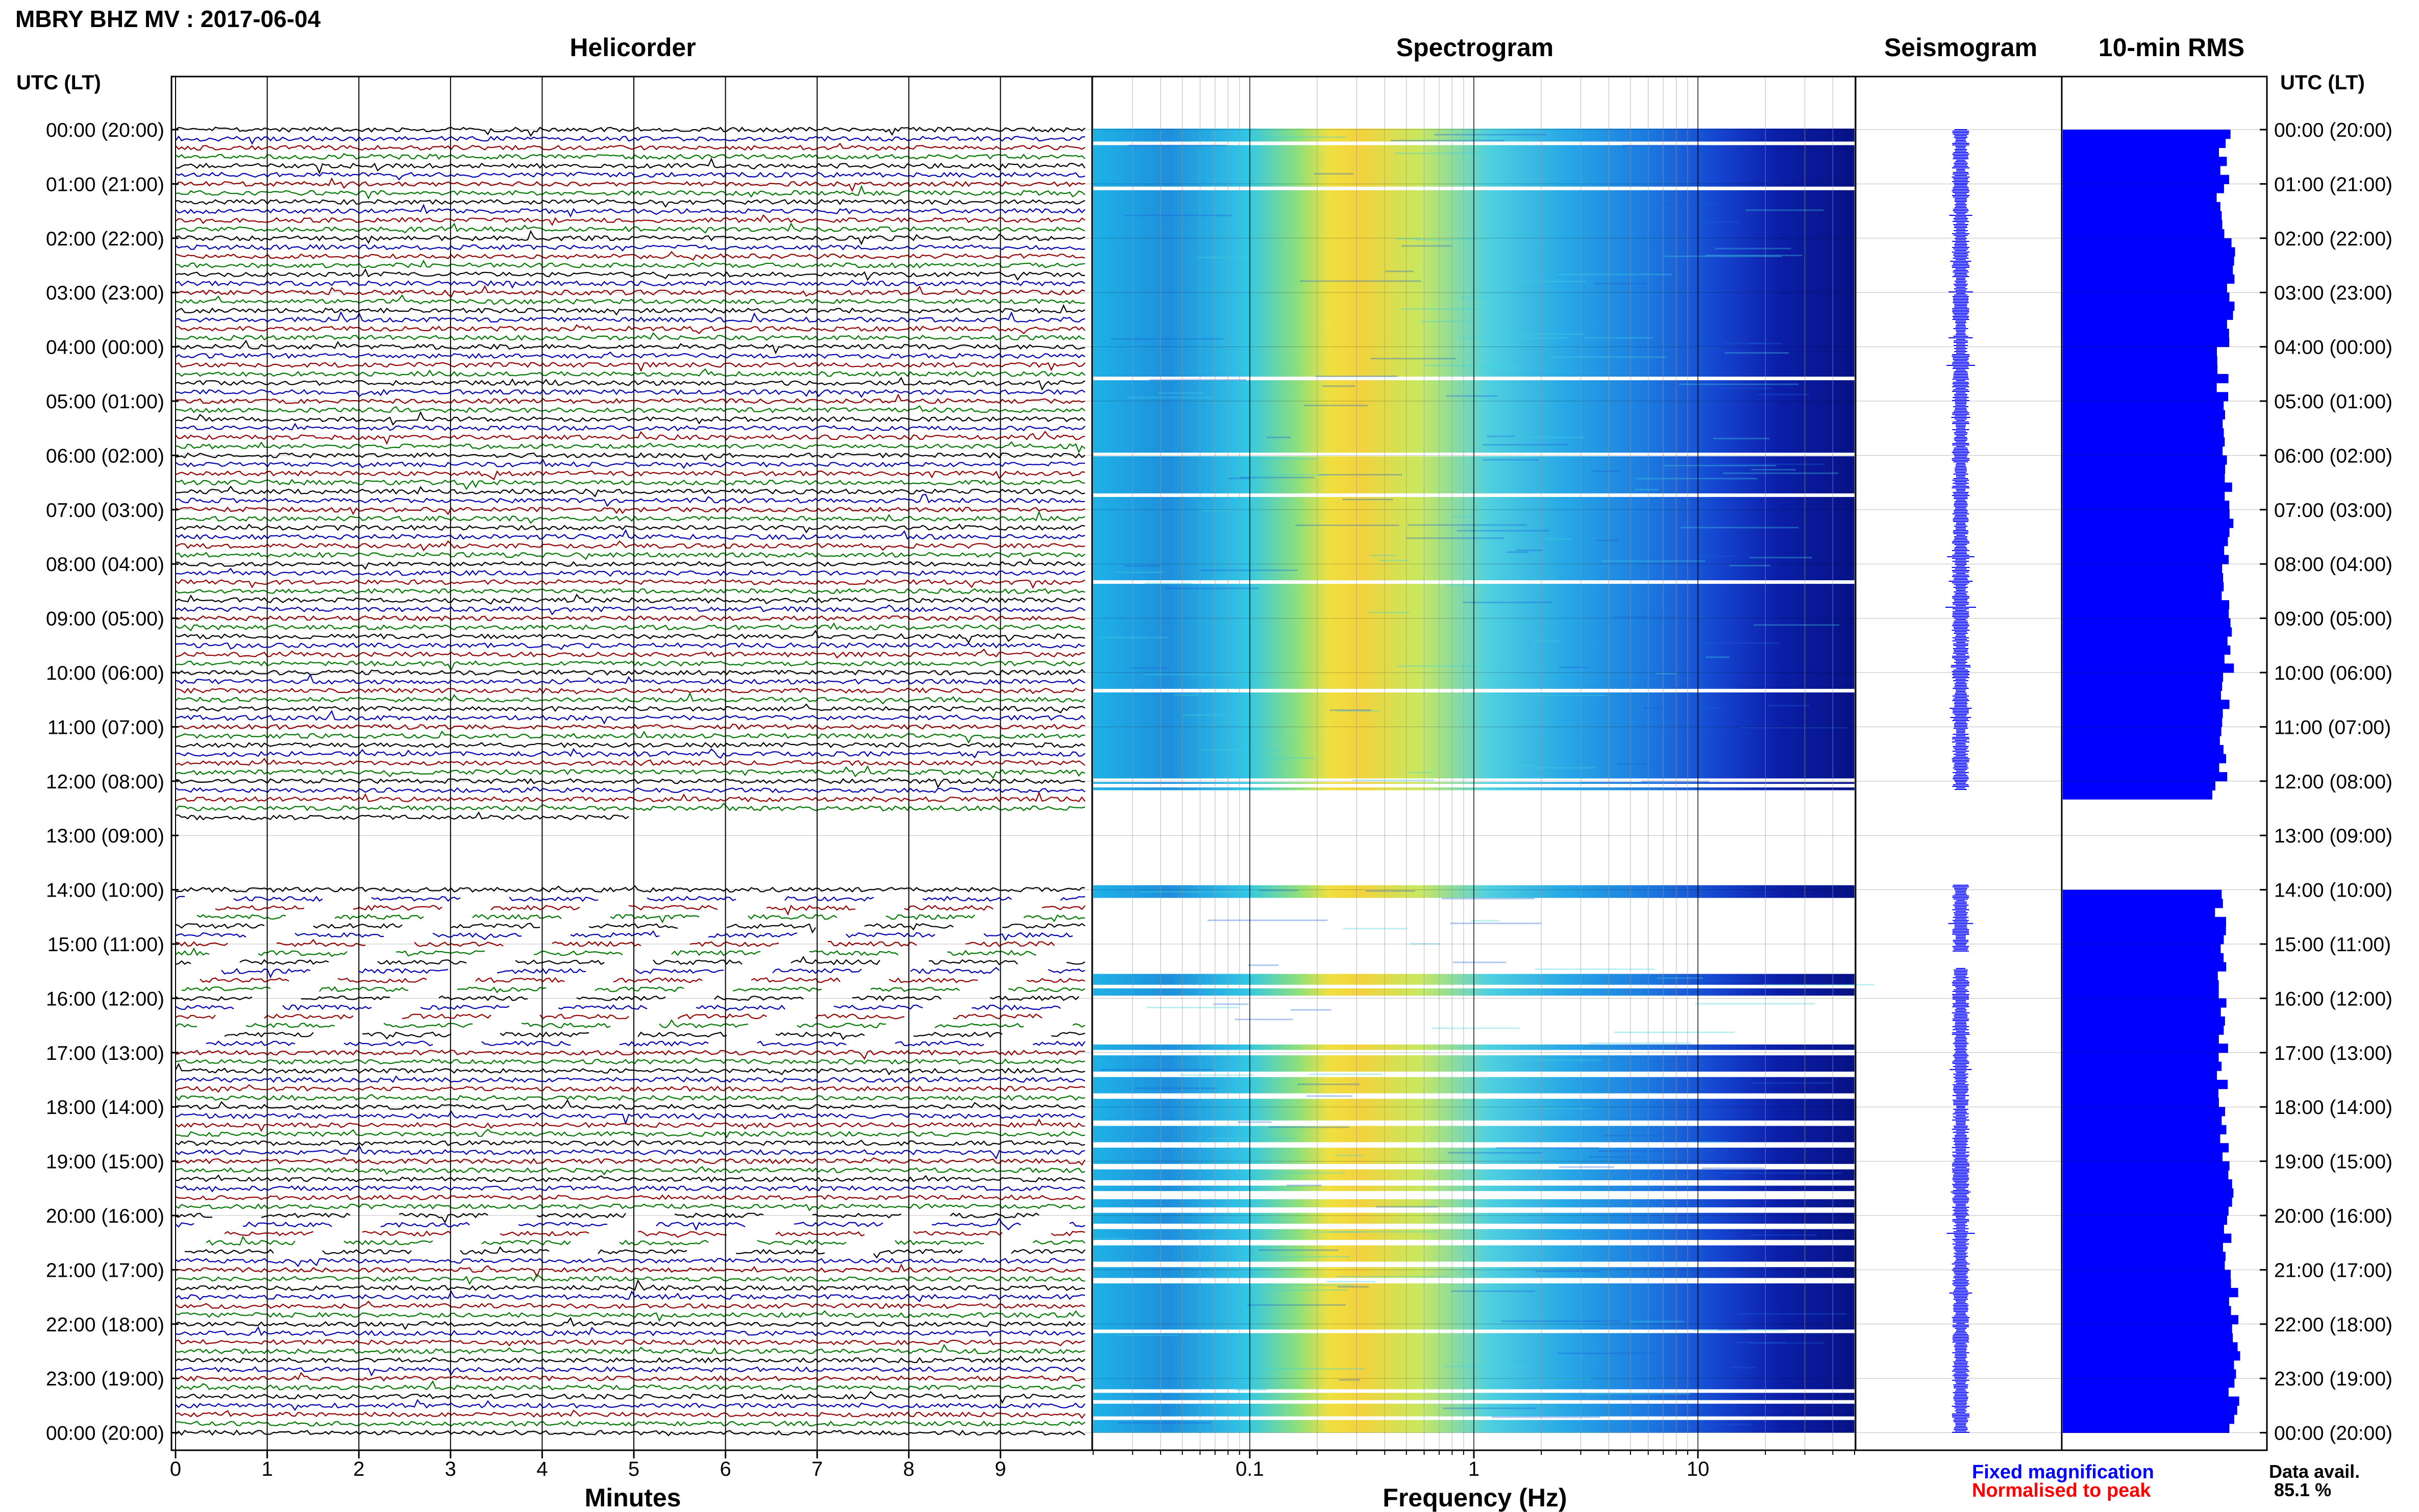 The image size is (2419, 1512). What do you see at coordinates (1960, 918) in the screenshot?
I see `seismogram-trace` at bounding box center [1960, 918].